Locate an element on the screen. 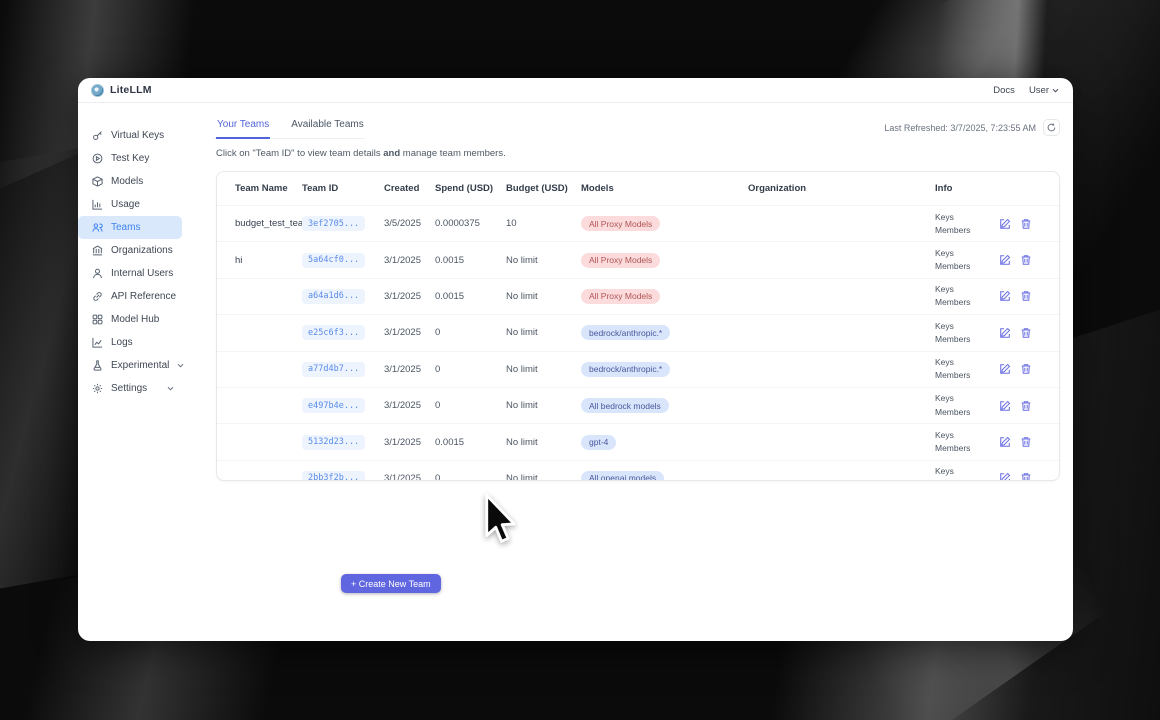  col-header-models: Models is located at coordinates (597, 188).